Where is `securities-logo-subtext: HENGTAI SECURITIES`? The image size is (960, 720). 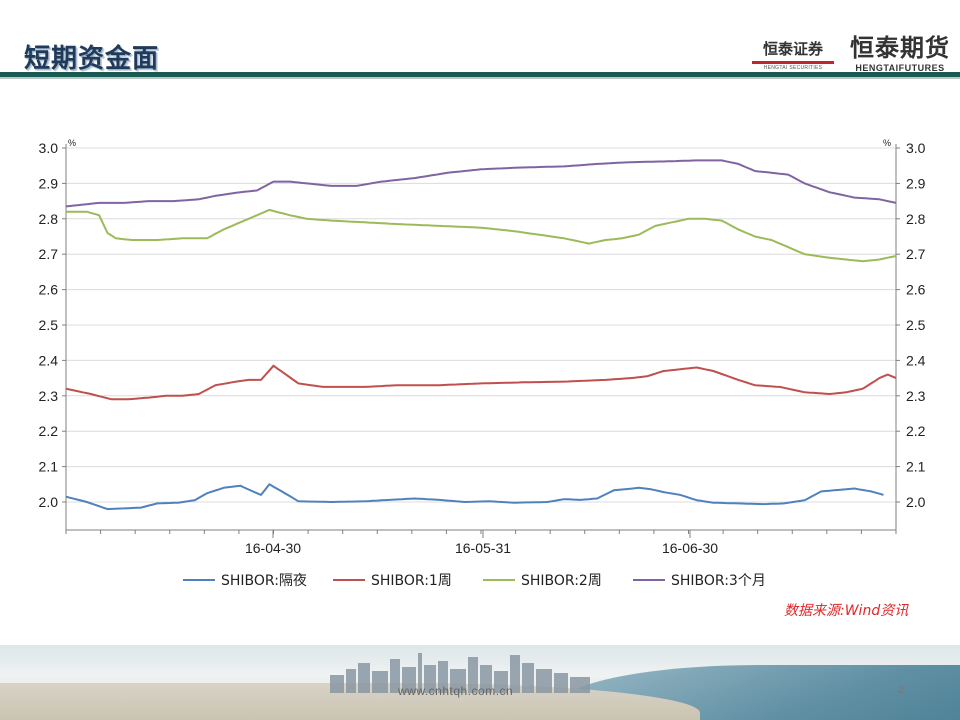 securities-logo-subtext: HENGTAI SECURITIES is located at coordinates (793, 68).